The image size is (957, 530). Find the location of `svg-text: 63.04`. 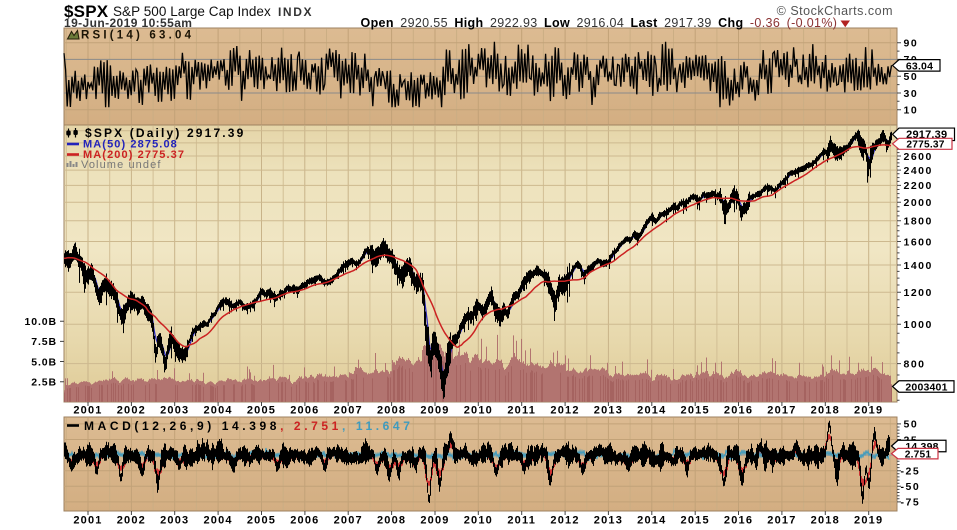

svg-text: 63.04 is located at coordinates (919, 66).